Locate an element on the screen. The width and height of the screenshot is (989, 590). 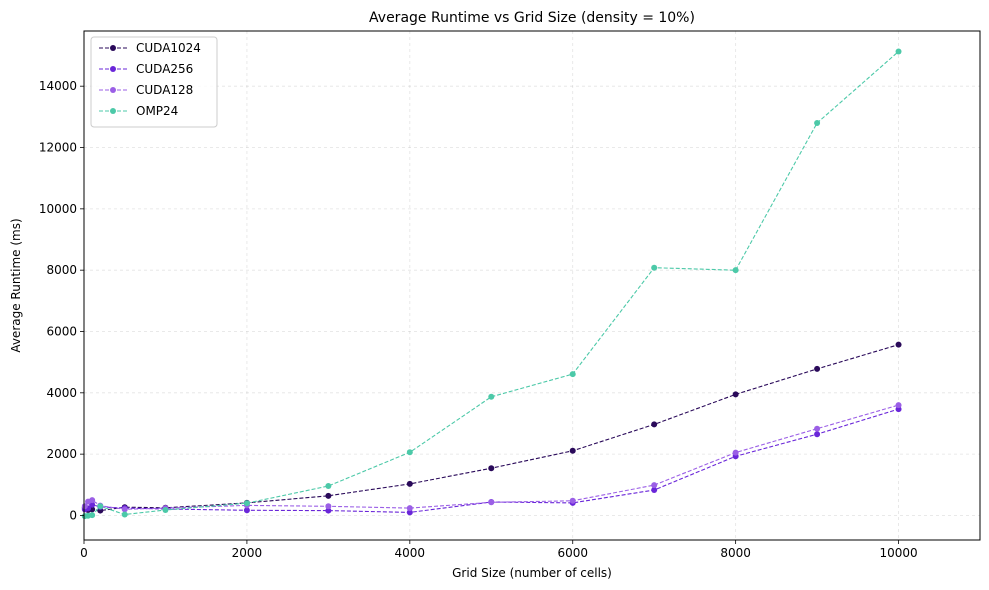
x-tick-label: 10000 is located at coordinates (898, 553).